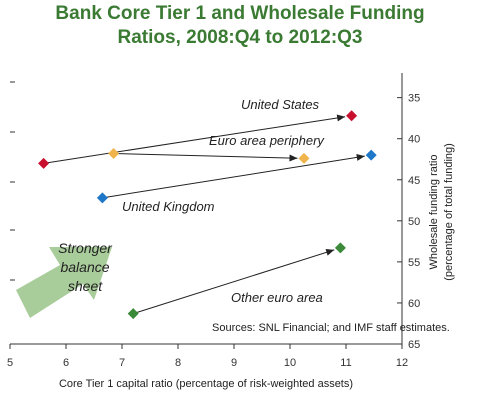 The height and width of the screenshot is (415, 480). Describe the element at coordinates (414, 99) in the screenshot. I see `y-tick-label: 35` at that location.